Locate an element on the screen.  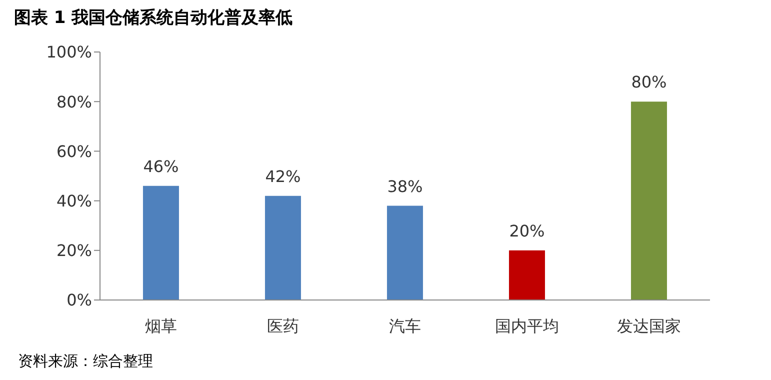
y-tick-label: 100% is located at coordinates (69, 52).